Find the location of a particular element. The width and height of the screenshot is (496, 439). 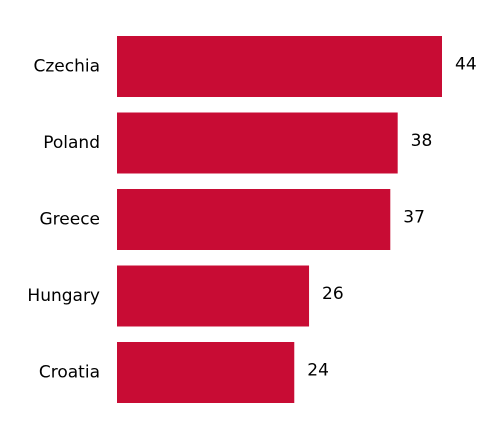

value-label: 44 is located at coordinates (466, 65).